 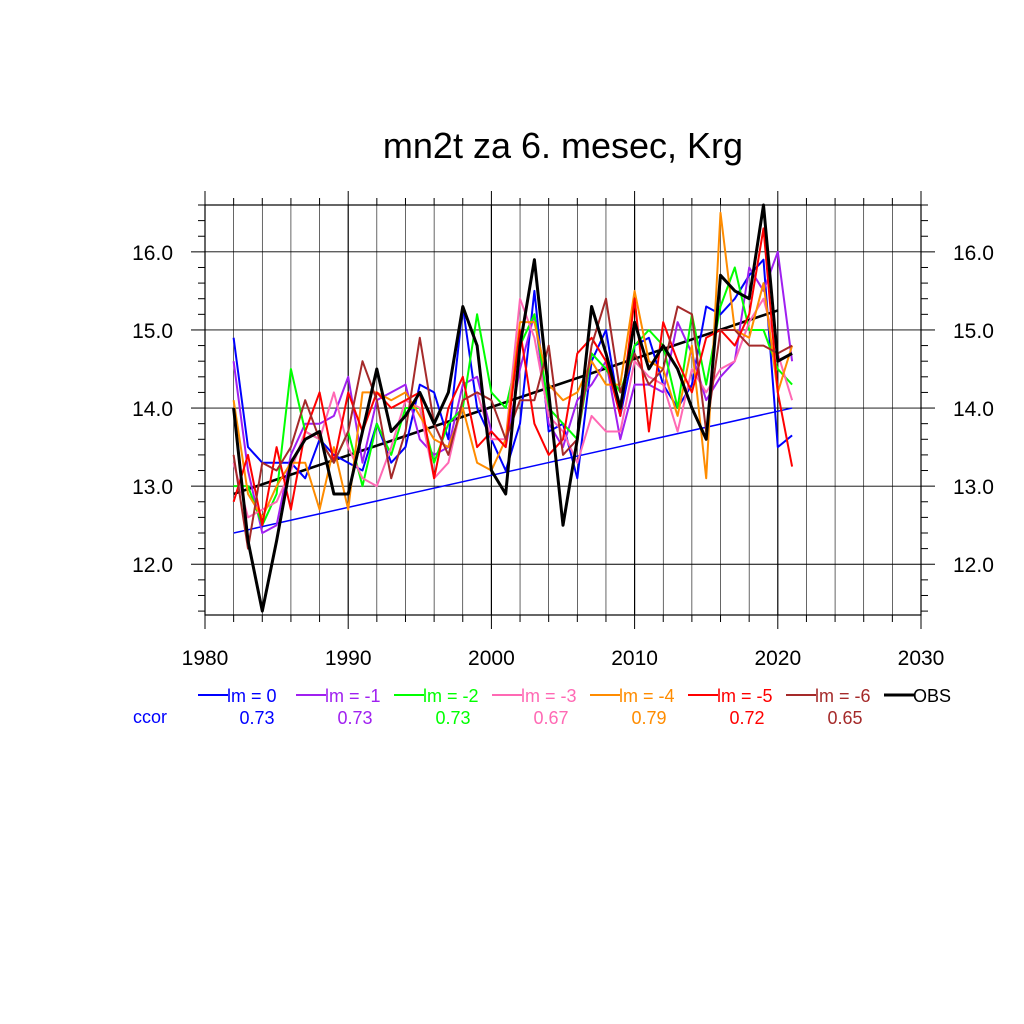 What do you see at coordinates (348, 658) in the screenshot?
I see `x-tick-label: 1990` at bounding box center [348, 658].